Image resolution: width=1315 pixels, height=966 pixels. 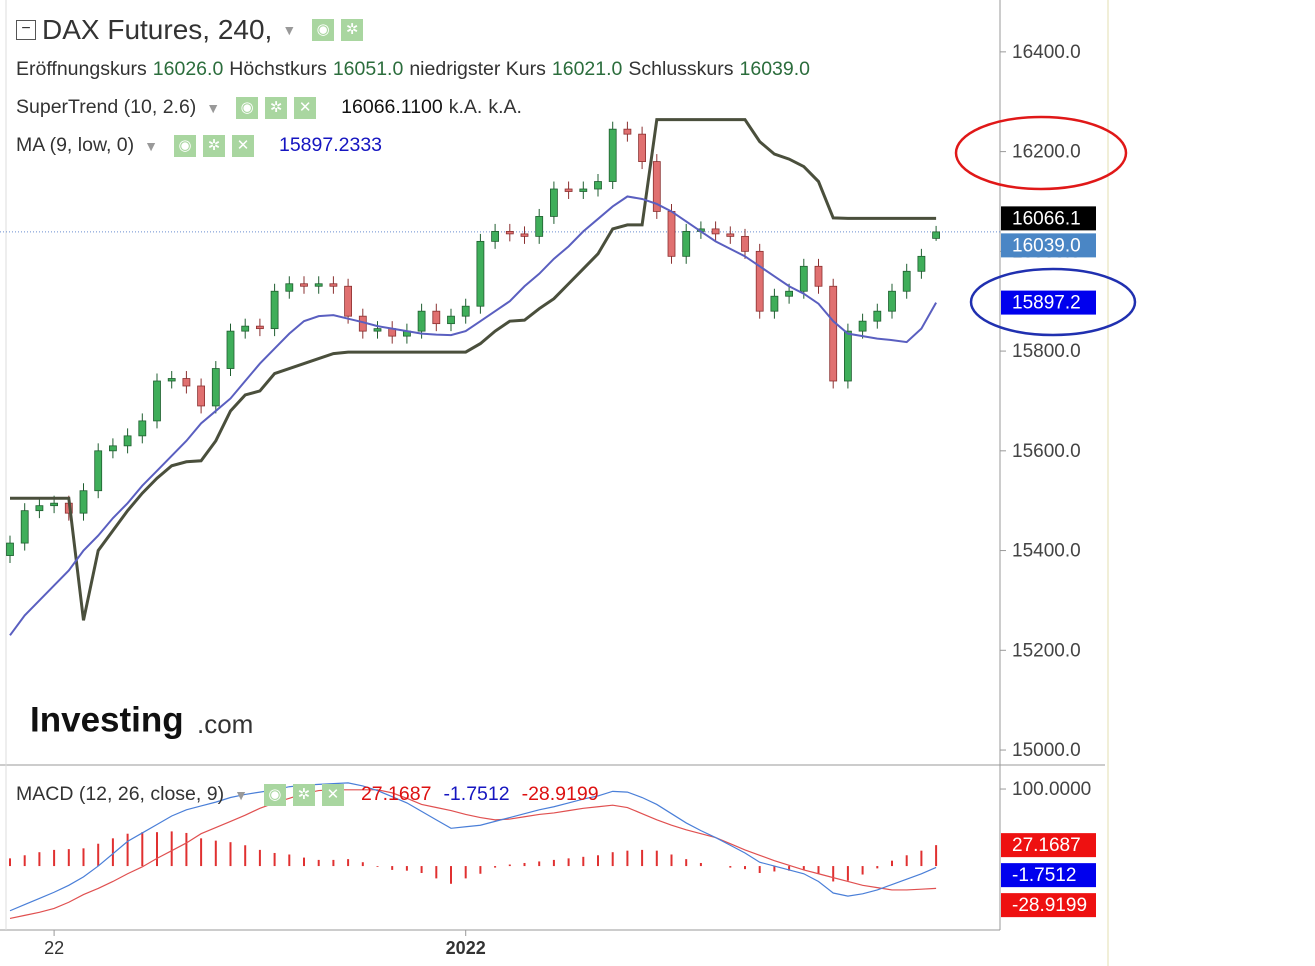 What do you see at coordinates (1046, 52) in the screenshot?
I see `y-tick-label: 16400.0` at bounding box center [1046, 52].